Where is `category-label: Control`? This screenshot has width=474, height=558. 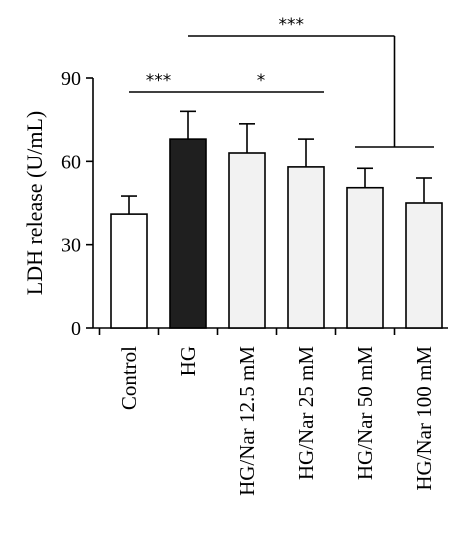
category-label: Control is located at coordinates (129, 378).